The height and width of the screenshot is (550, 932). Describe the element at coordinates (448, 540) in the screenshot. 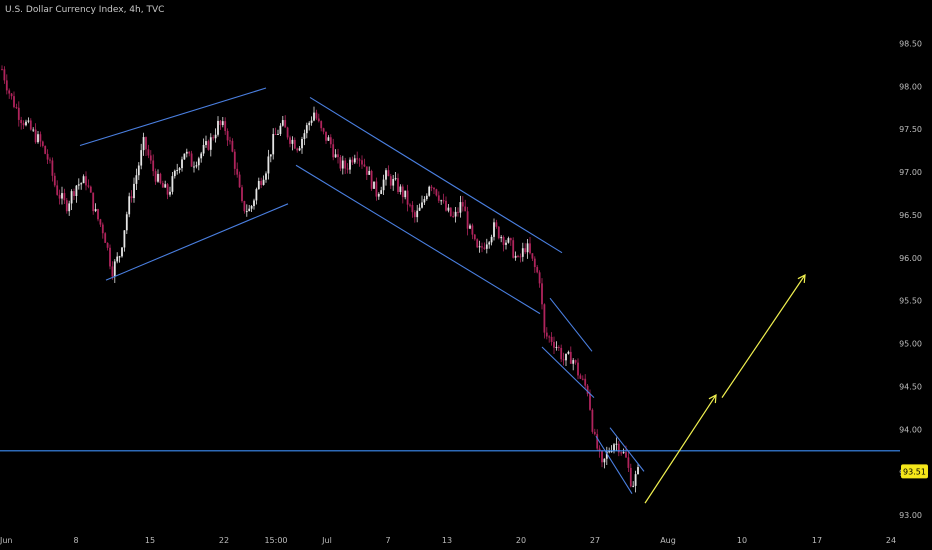

I see `time-axis: Jun 8 15 22 15:00 Jul 7 13 20 27 Aug 10 17 24` at that location.